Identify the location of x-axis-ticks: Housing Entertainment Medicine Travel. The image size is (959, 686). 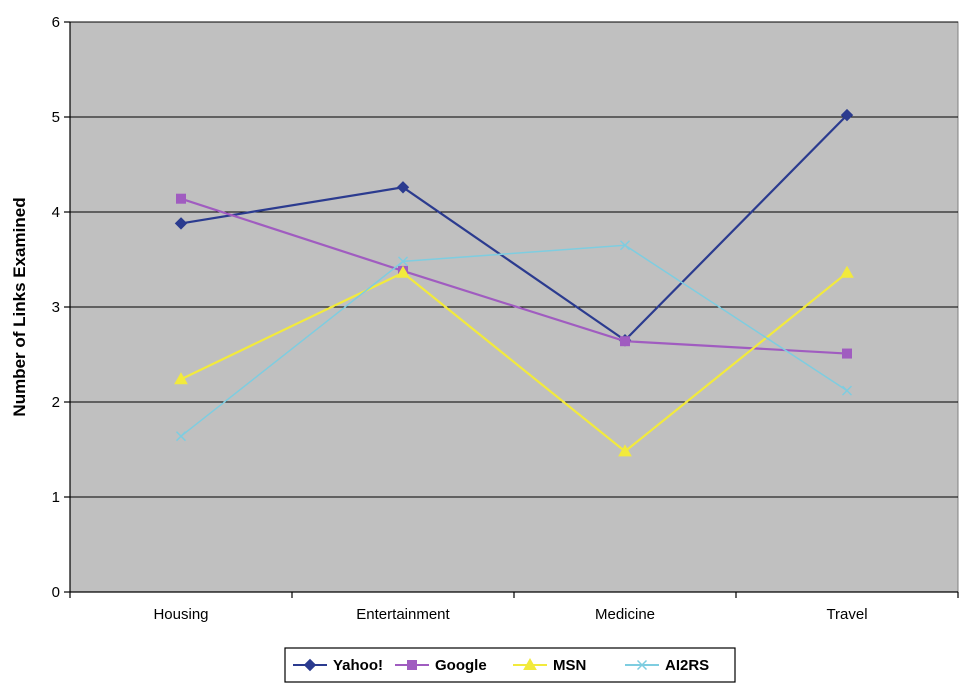
(514, 607).